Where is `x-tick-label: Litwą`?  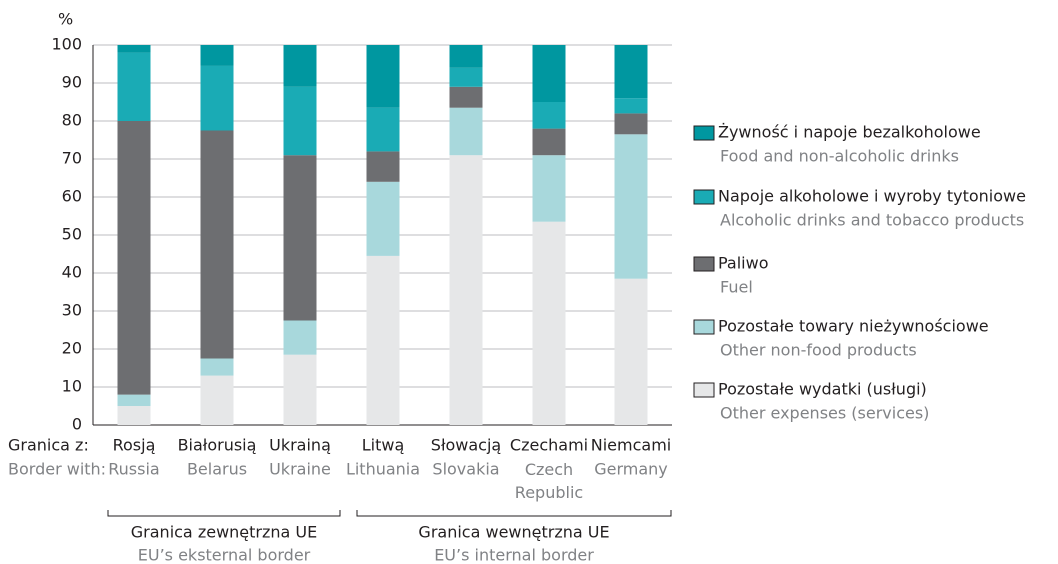
x-tick-label: Litwą is located at coordinates (383, 445).